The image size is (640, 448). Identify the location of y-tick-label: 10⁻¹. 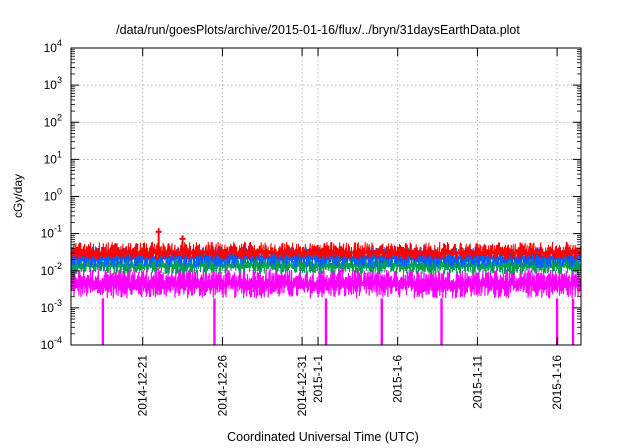
(51, 232).